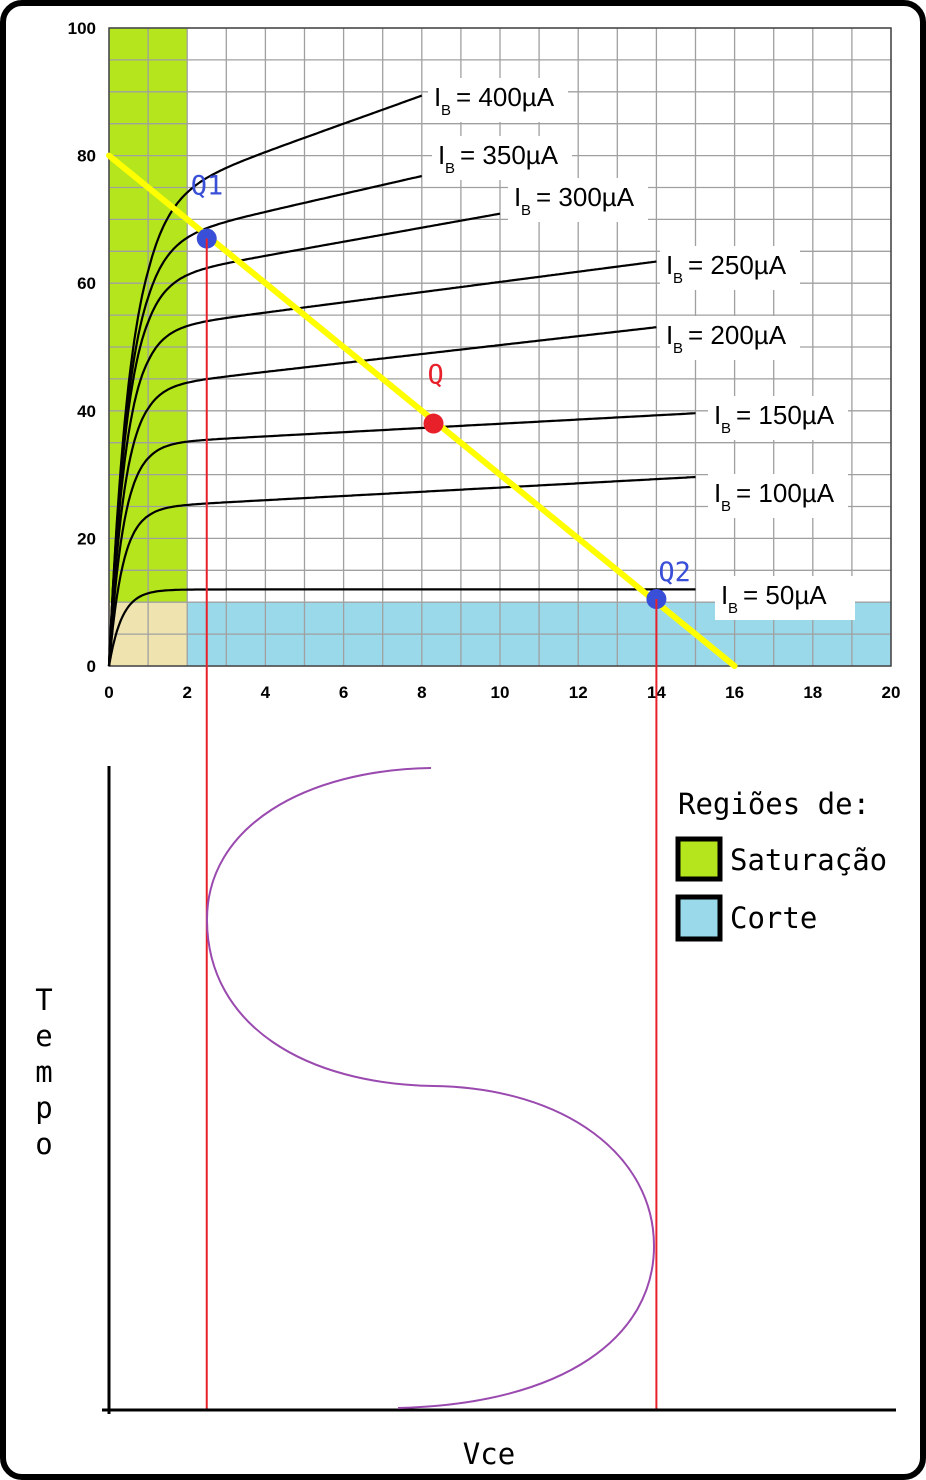 This screenshot has height=1480, width=926. I want to click on legend-label-cutoff: Corte, so click(773, 918).